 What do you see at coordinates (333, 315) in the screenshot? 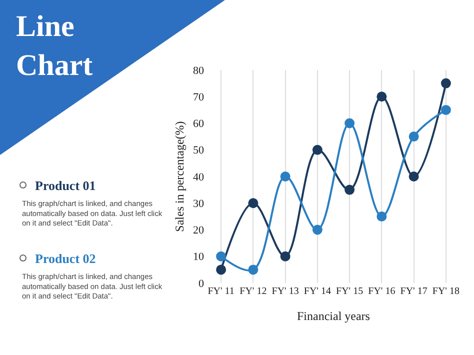
I see `x-axis-title: Financial years` at bounding box center [333, 315].